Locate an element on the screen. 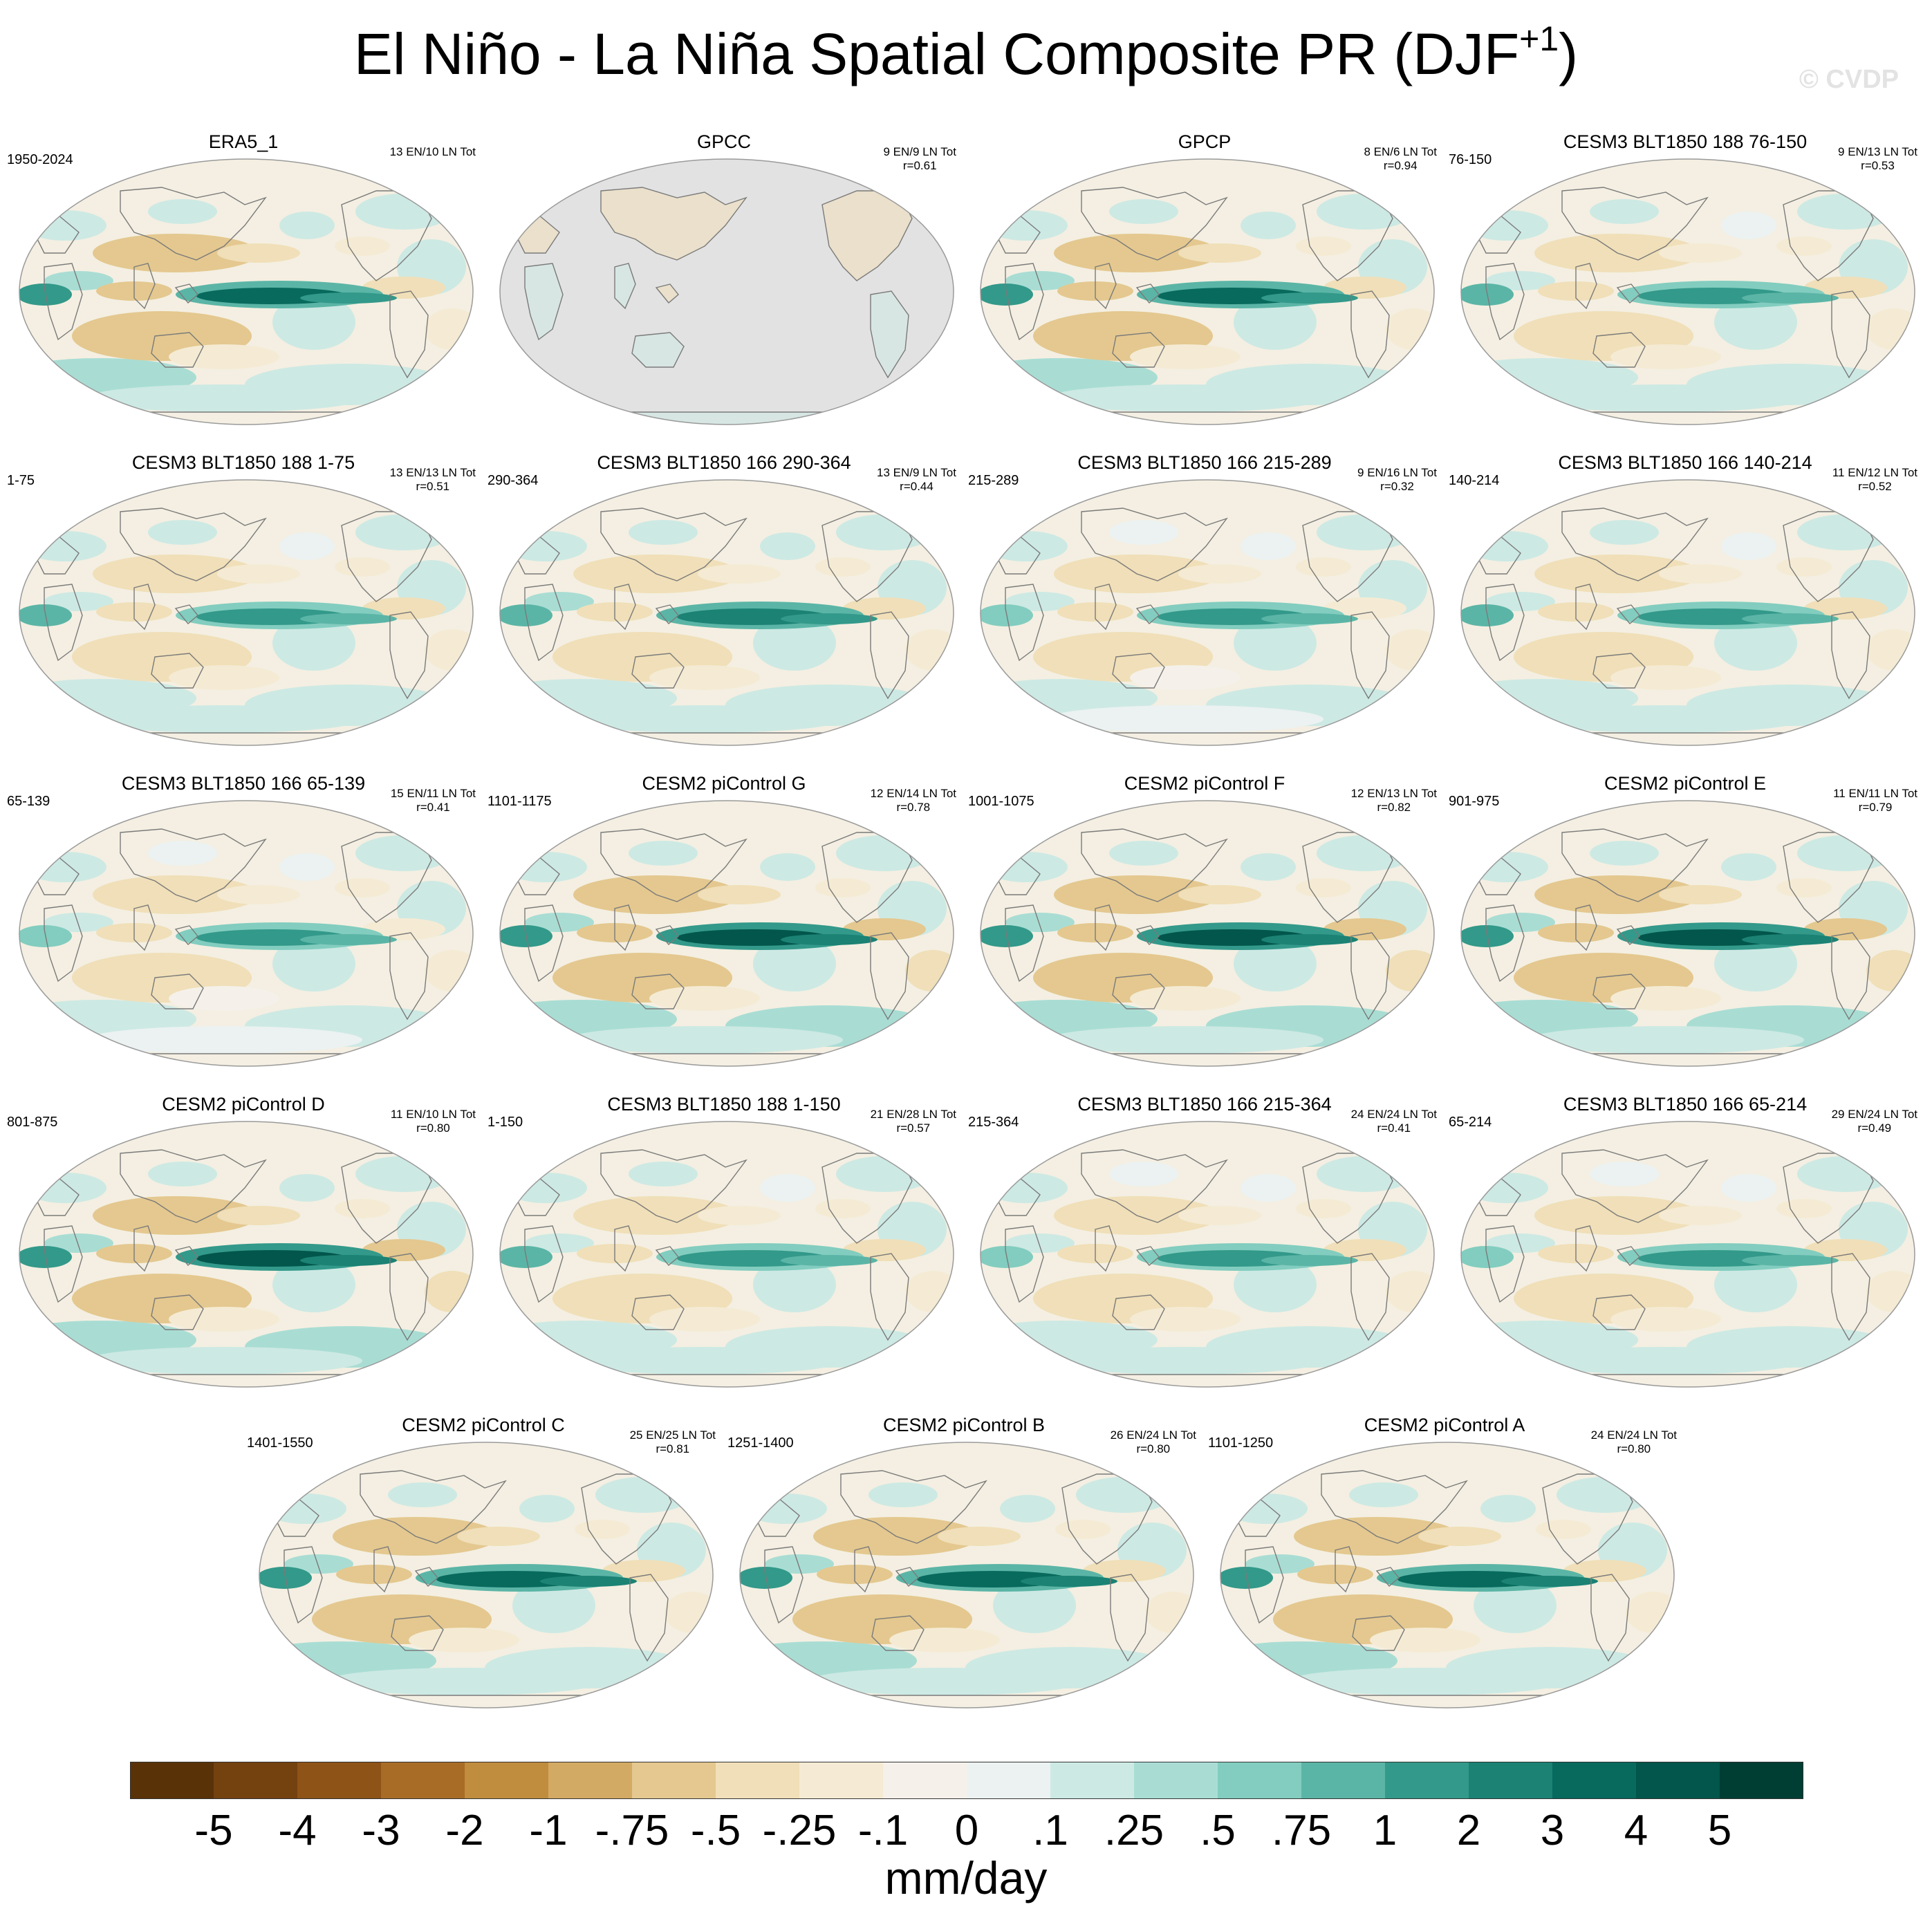  panel-title: CESM3 BLT1850 166 65-214 is located at coordinates (1686, 1104).